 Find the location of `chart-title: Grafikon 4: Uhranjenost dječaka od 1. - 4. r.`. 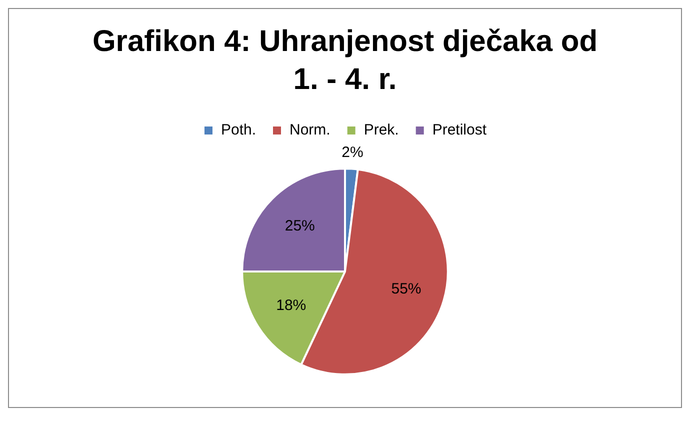

chart-title: Grafikon 4: Uhranjenost dječaka od 1. - 4. r. is located at coordinates (345, 61).